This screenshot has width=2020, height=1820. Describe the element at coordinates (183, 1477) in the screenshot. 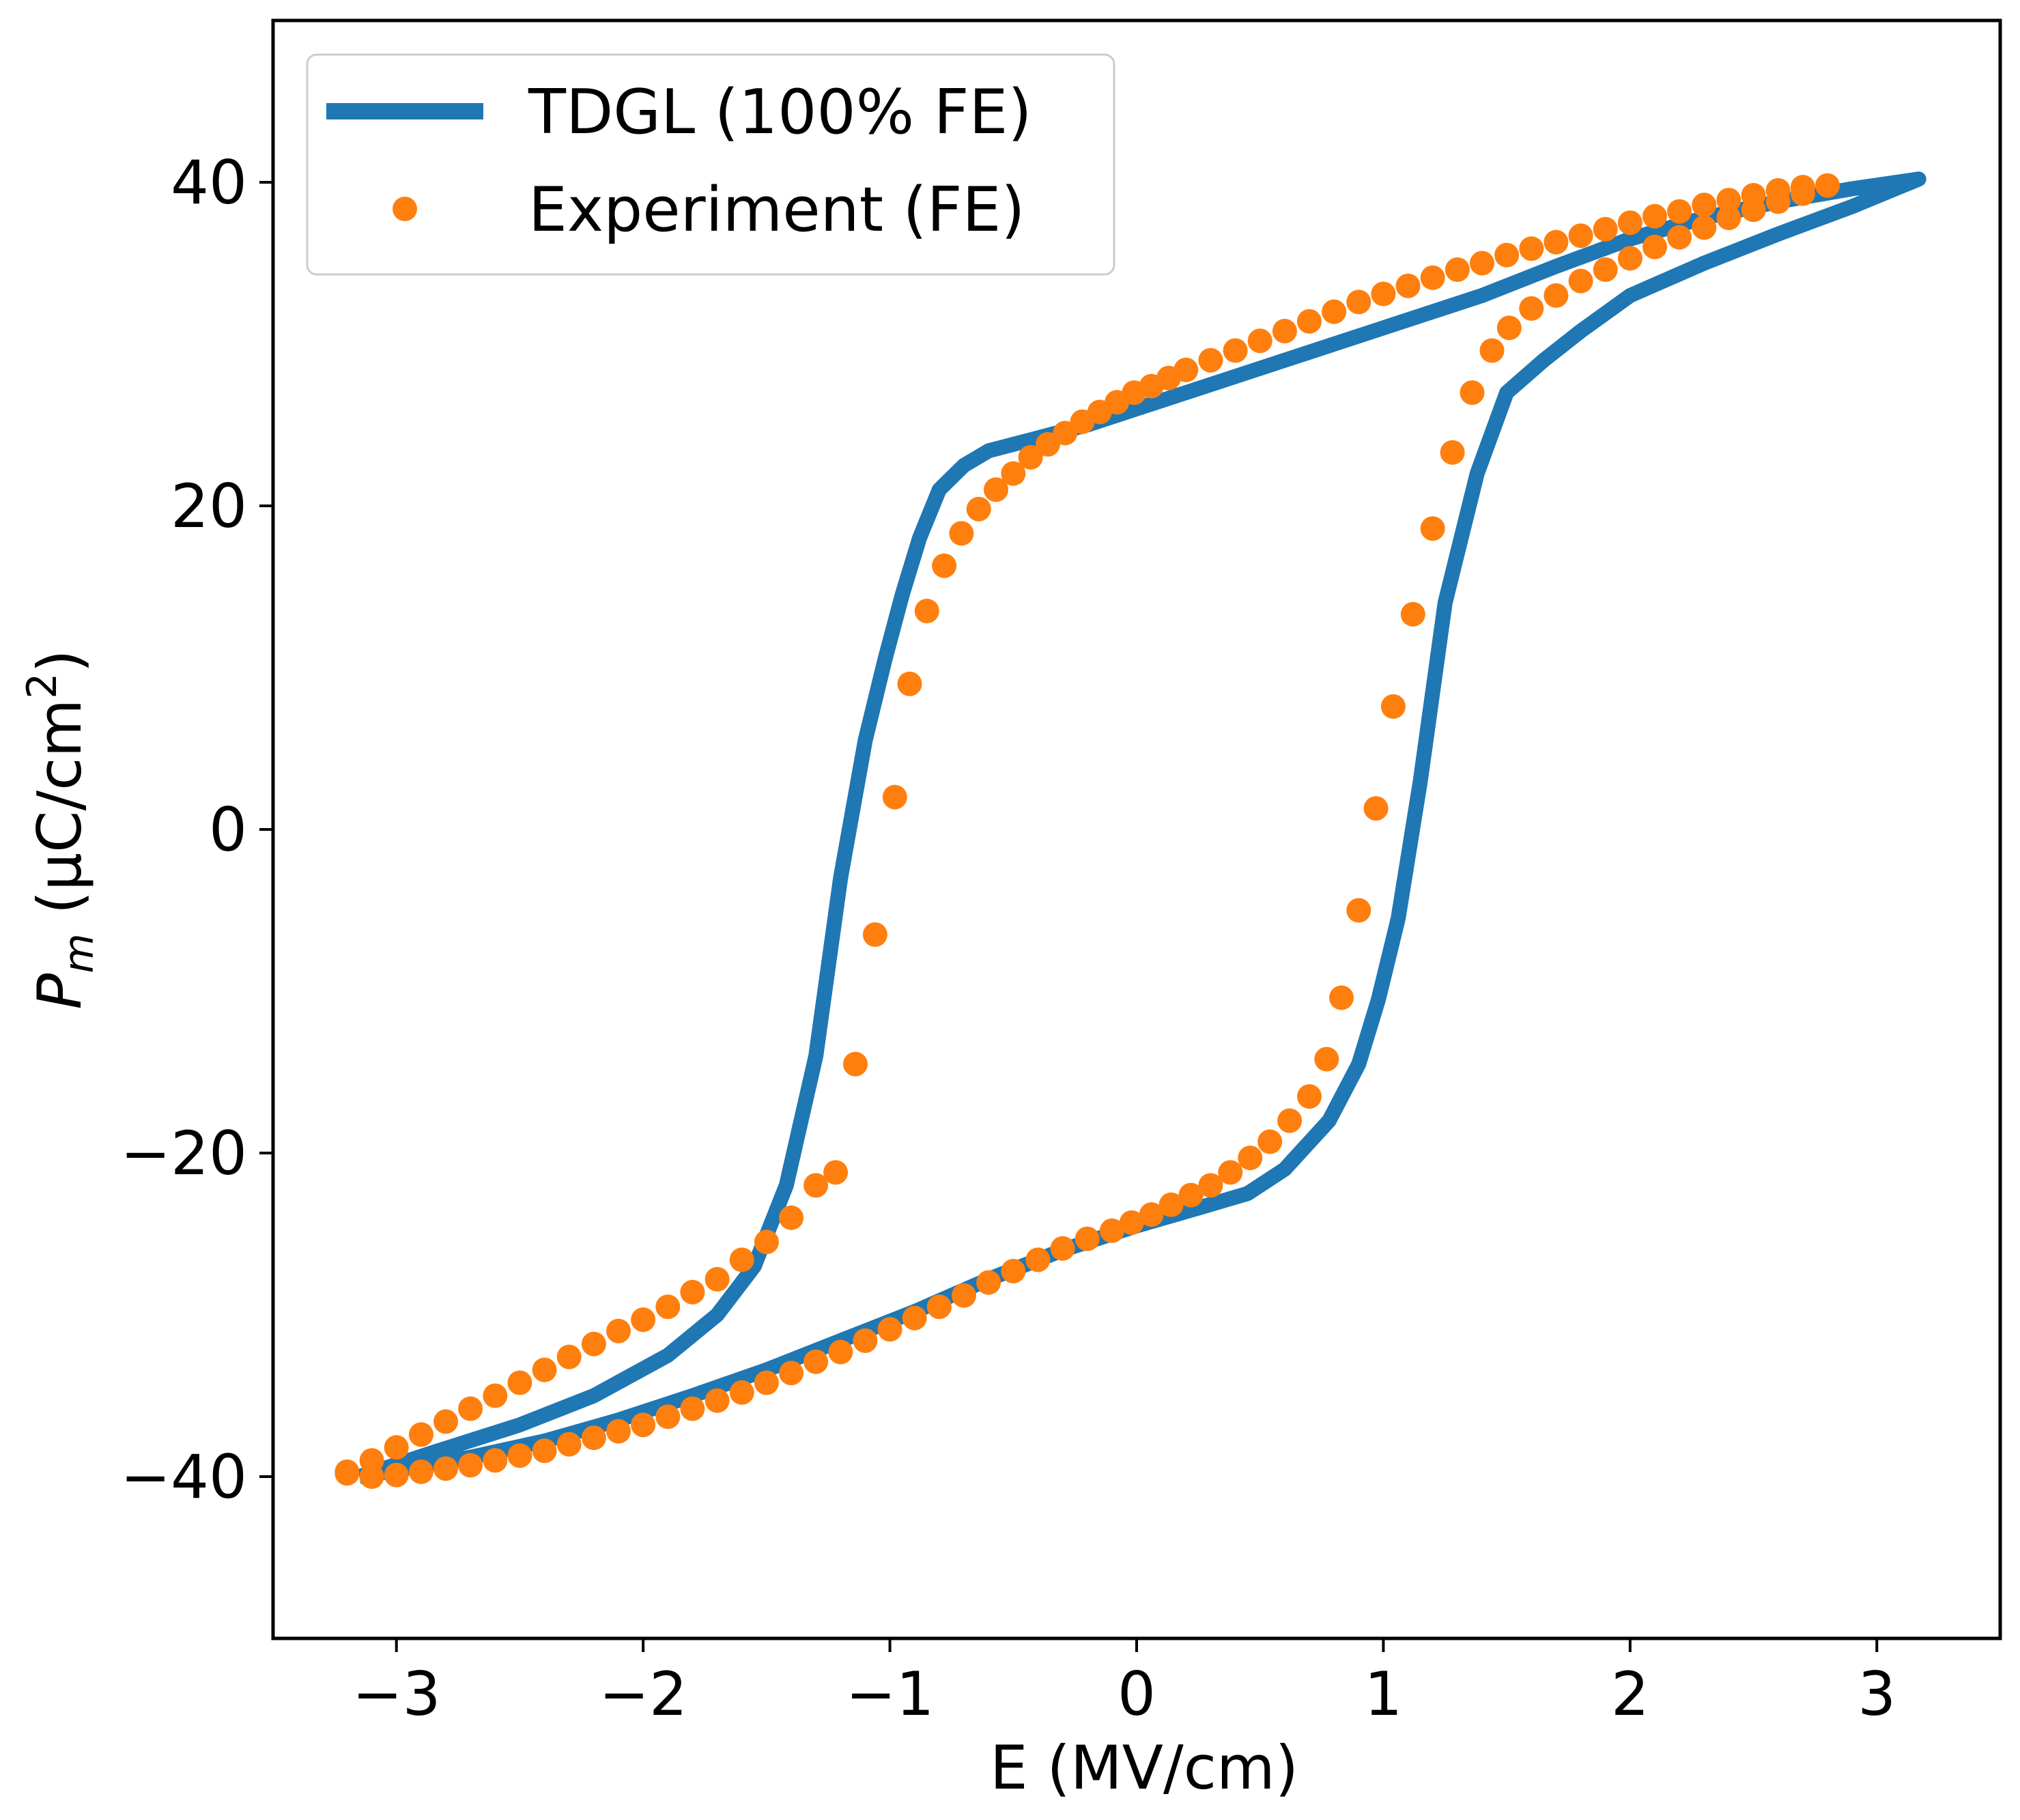

I see `y-tick-label: −40` at that location.